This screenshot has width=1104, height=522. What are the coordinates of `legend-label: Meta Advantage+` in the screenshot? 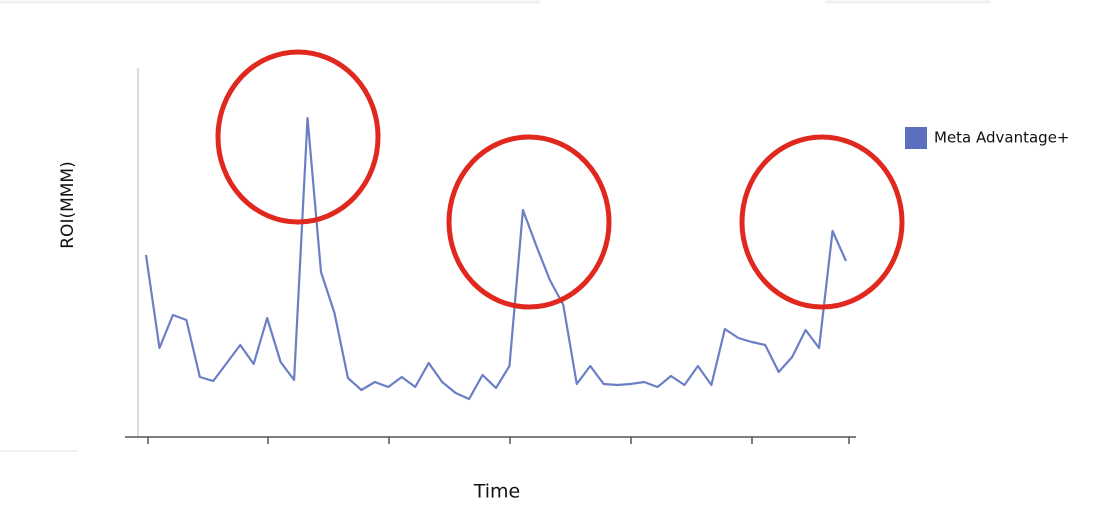 It's located at (1002, 138).